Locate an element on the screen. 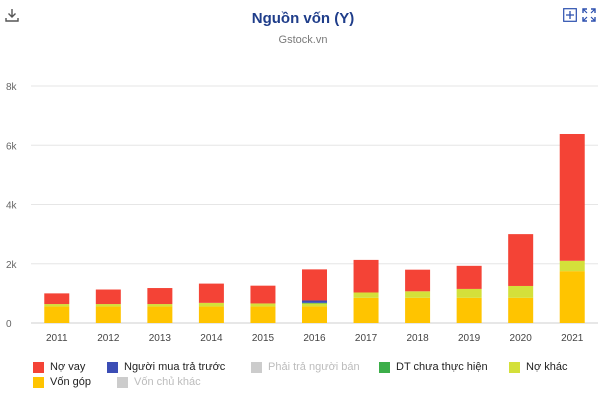 This screenshot has height=417, width=606. legend-item-von-gop: Vốn góp is located at coordinates (62, 382).